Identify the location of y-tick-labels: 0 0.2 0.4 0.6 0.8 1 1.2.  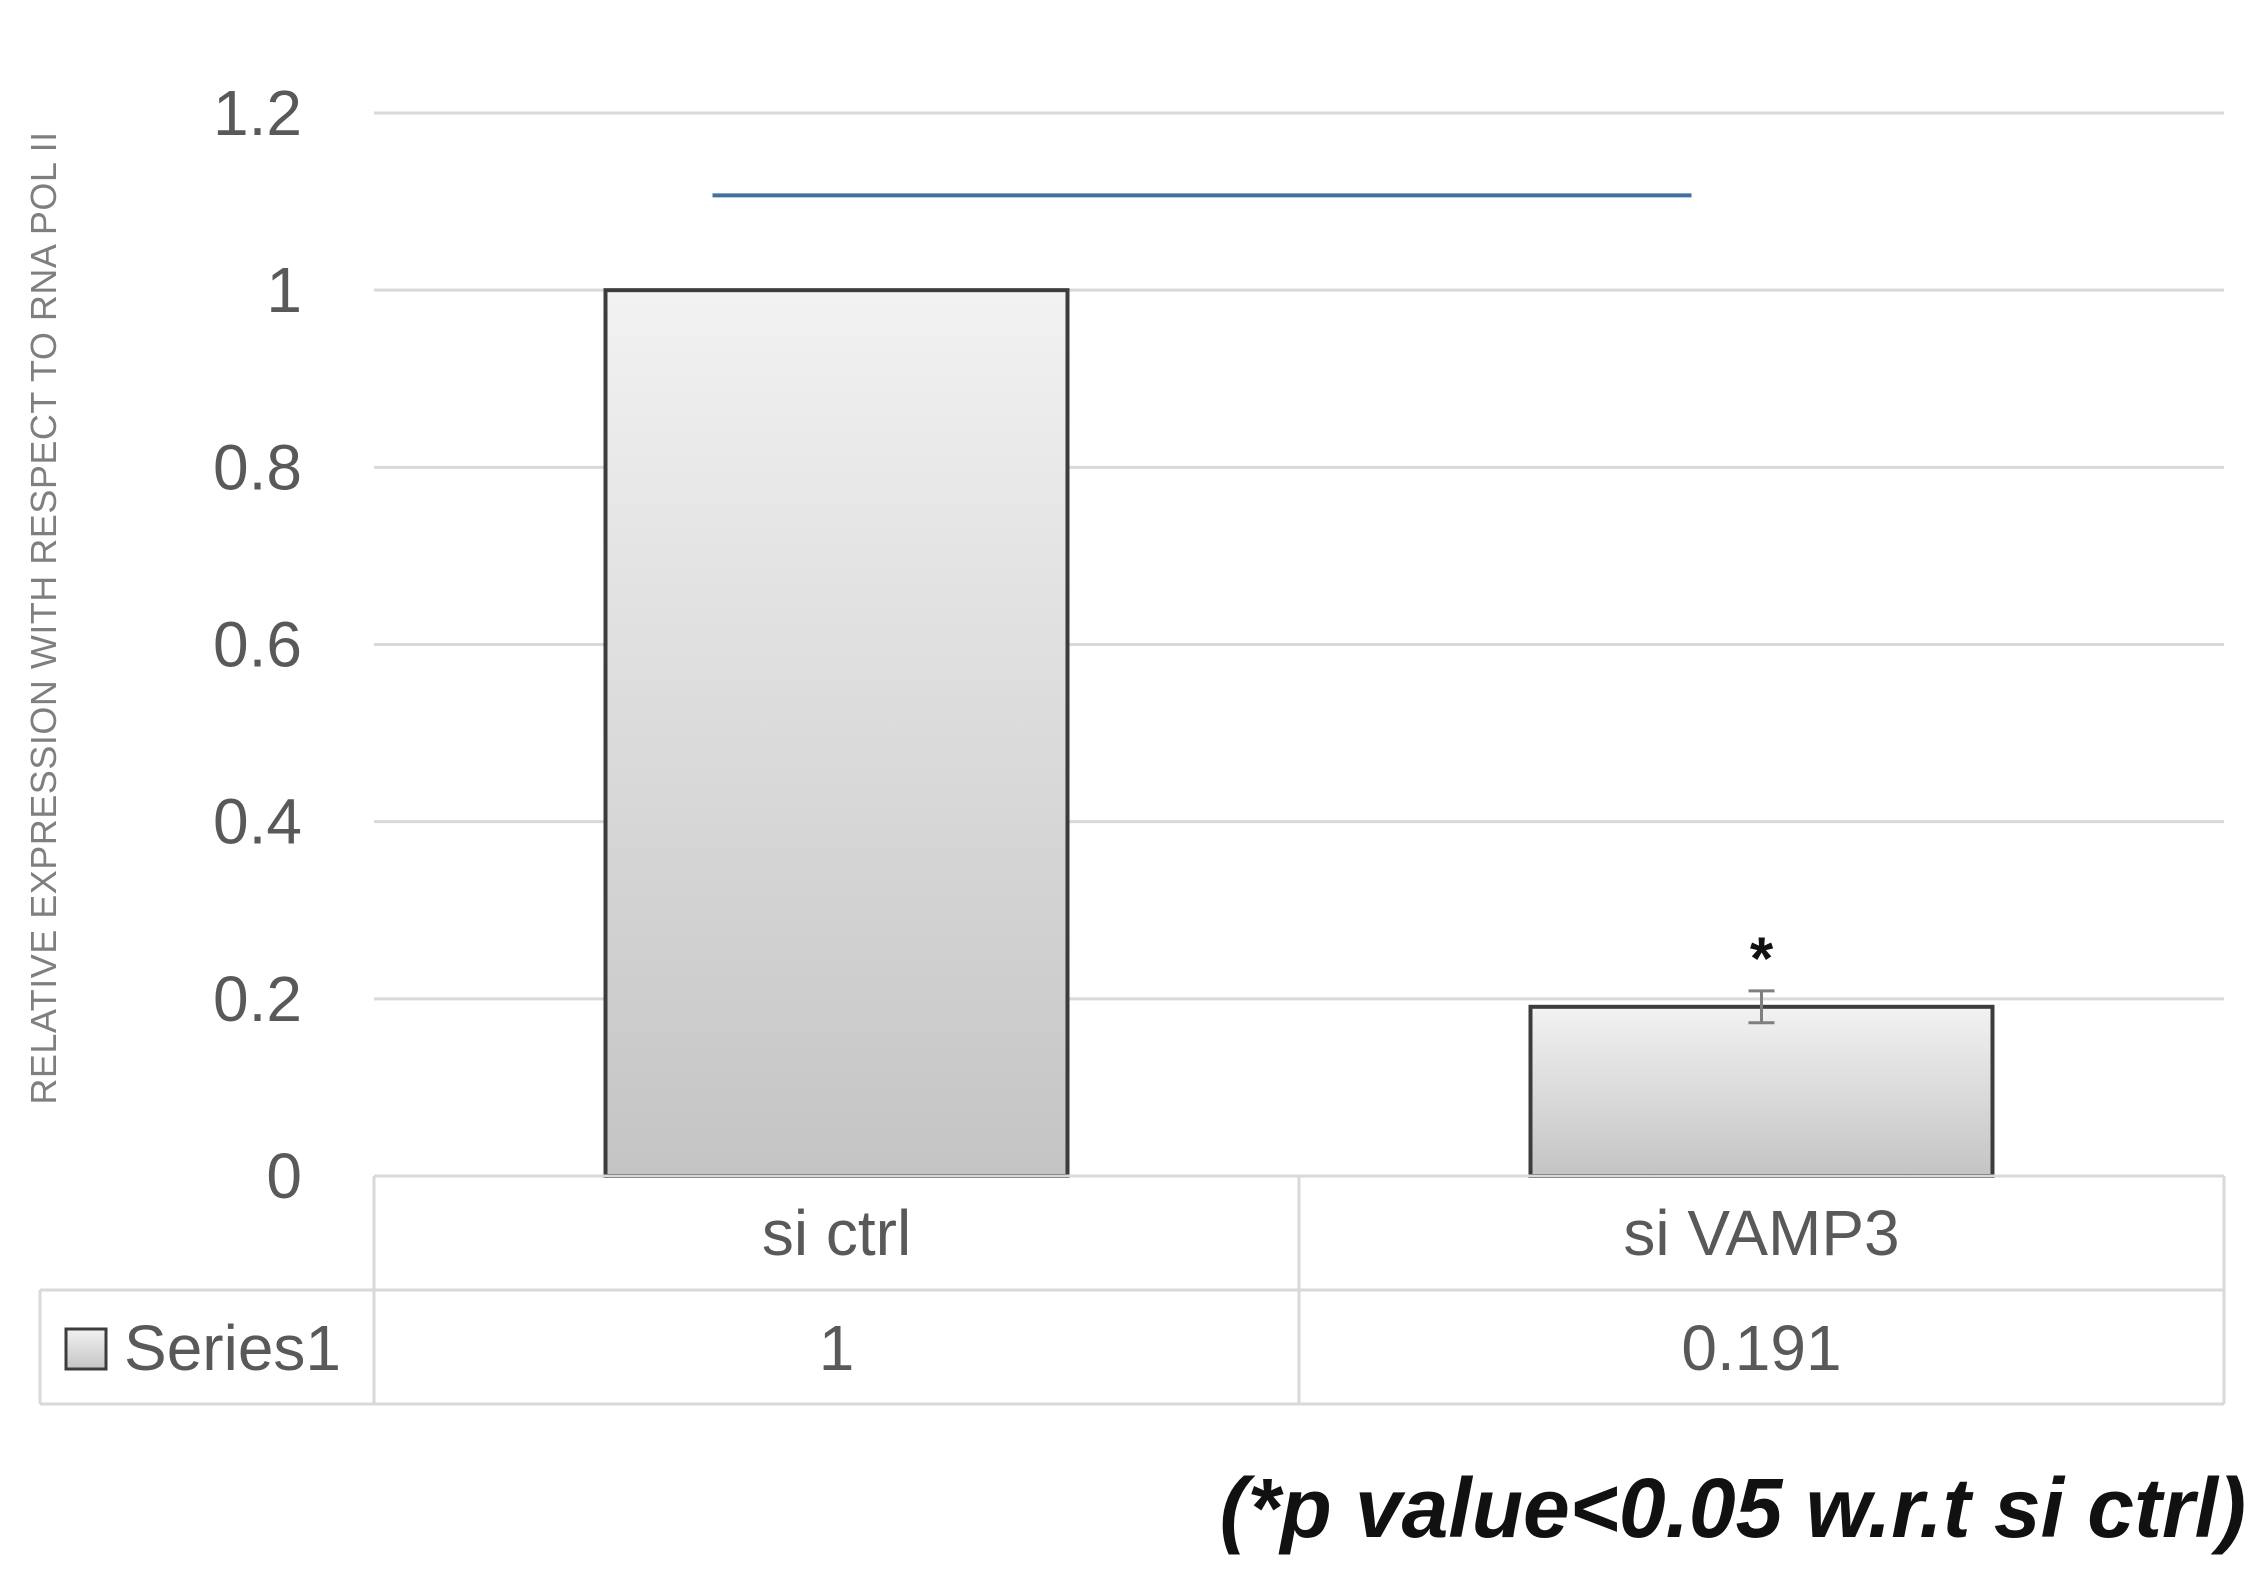
(257, 644).